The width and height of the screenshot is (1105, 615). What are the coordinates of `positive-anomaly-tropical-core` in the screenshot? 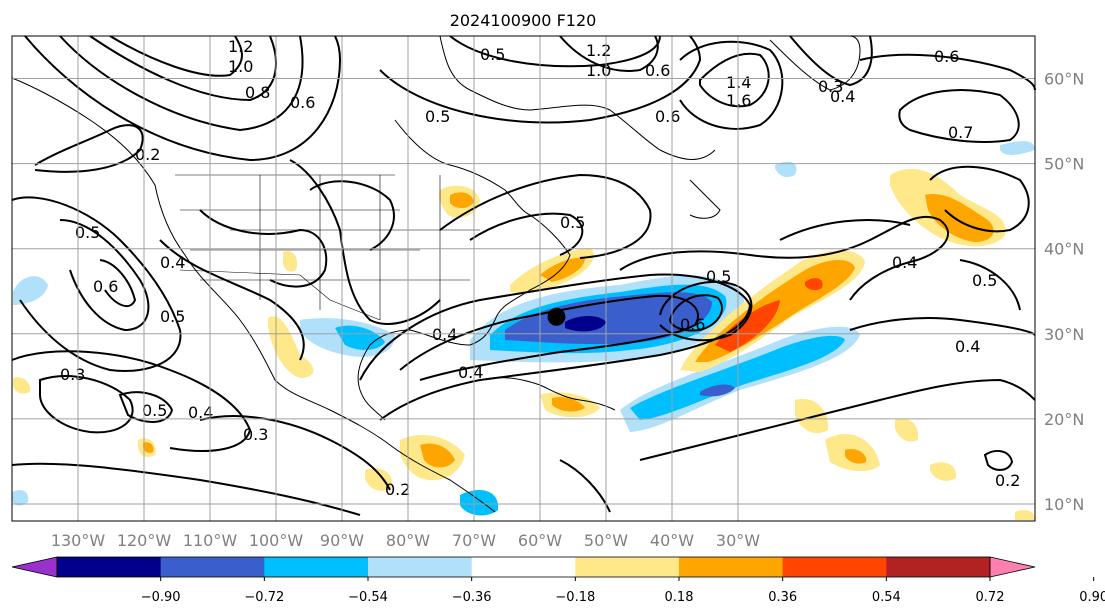 It's located at (856, 456).